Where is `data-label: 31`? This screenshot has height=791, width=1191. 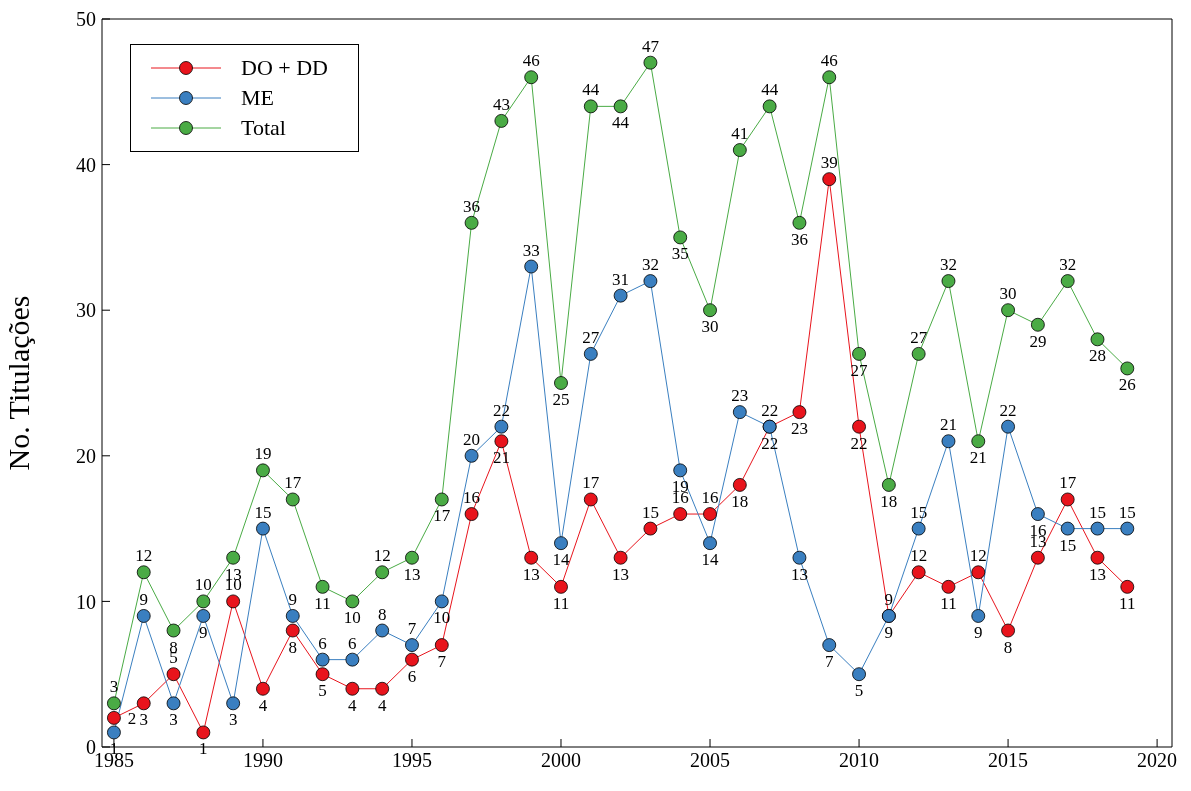 data-label: 31 is located at coordinates (621, 279).